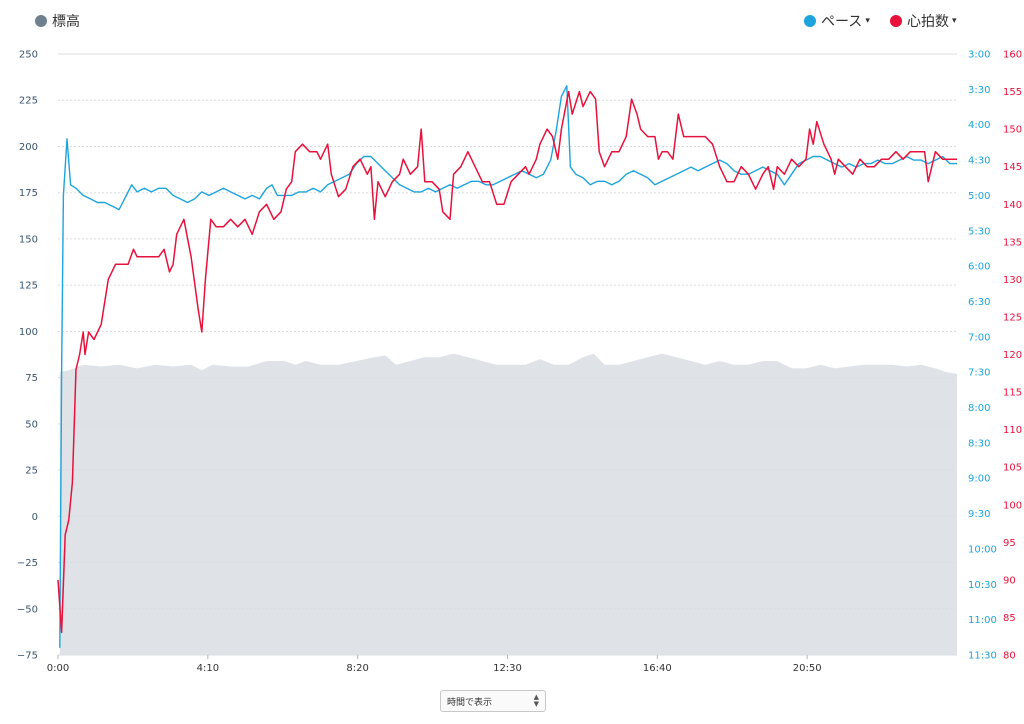 The width and height of the screenshot is (1024, 724). What do you see at coordinates (470, 702) in the screenshot?
I see `time-display-label: 時間で表示` at bounding box center [470, 702].